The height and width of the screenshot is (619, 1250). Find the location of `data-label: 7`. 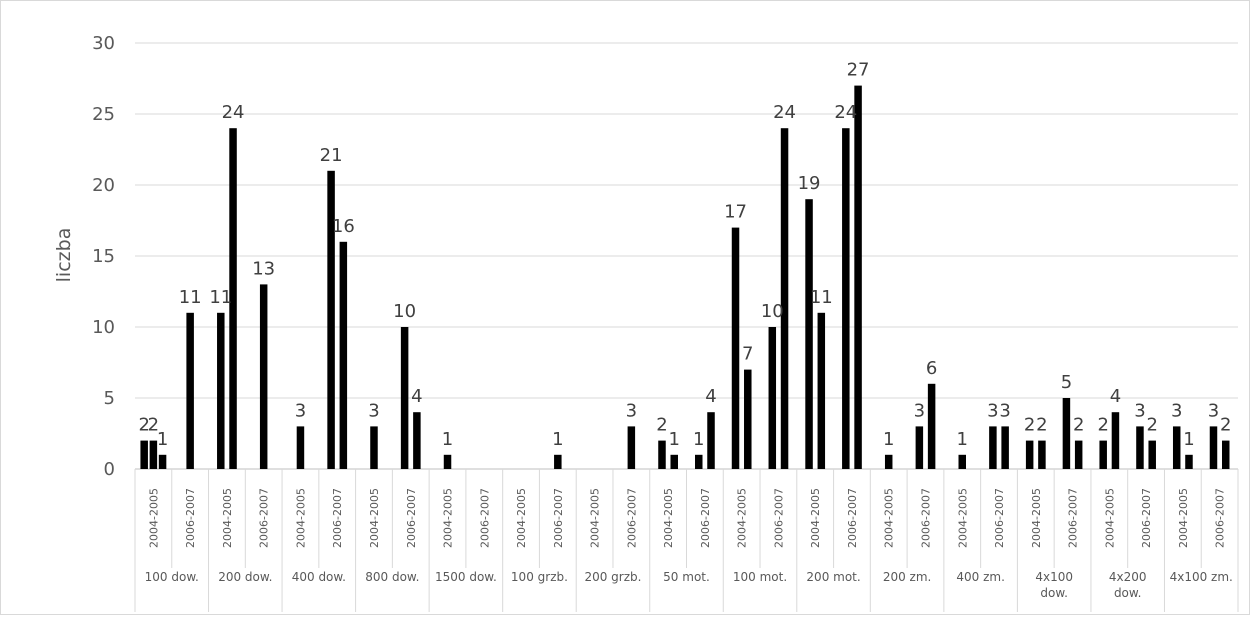

data-label: 7 is located at coordinates (747, 354).